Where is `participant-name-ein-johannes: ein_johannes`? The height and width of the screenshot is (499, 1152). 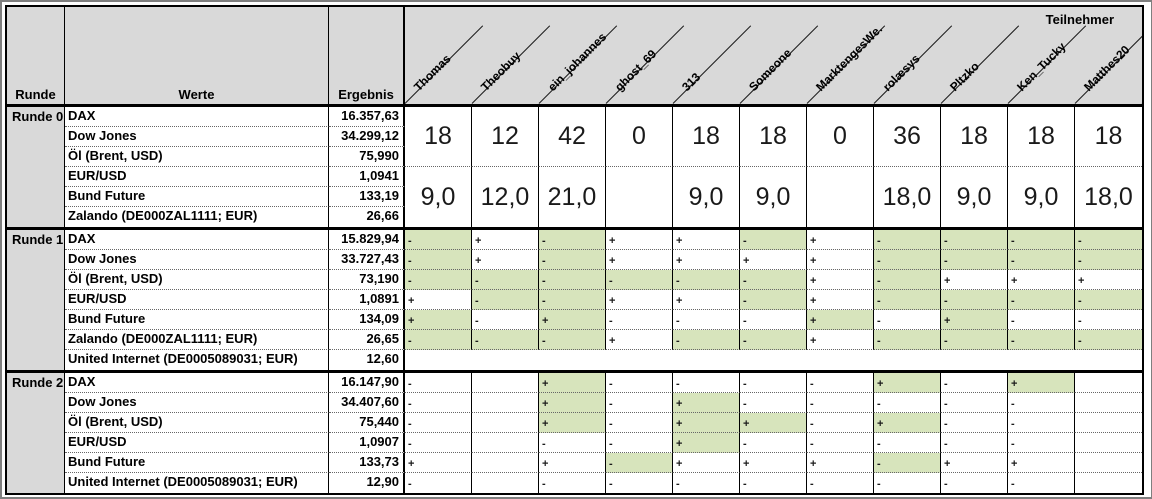
participant-name-ein-johannes: ein_johannes is located at coordinates (577, 62).